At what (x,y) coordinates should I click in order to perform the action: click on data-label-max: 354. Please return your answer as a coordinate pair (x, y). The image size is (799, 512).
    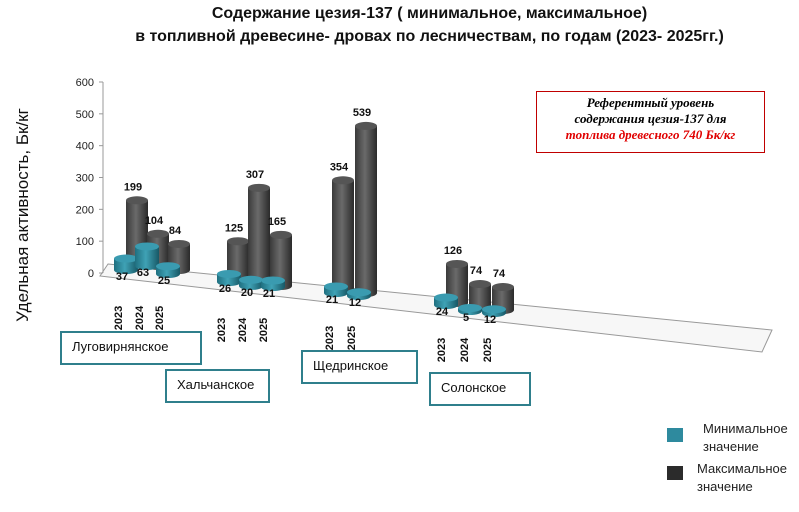
    Looking at the image, I should click on (339, 167).